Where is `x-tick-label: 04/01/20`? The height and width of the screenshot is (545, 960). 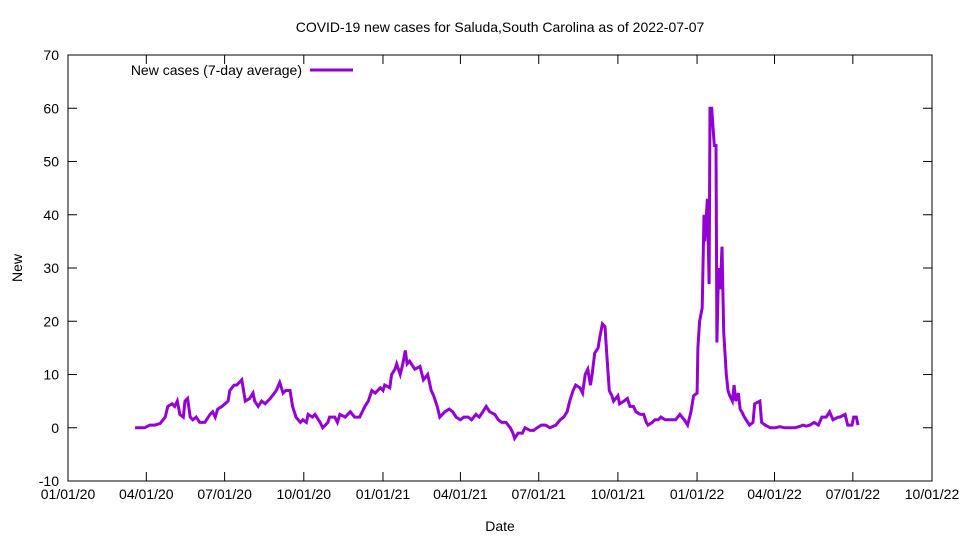 x-tick-label: 04/01/20 is located at coordinates (146, 494).